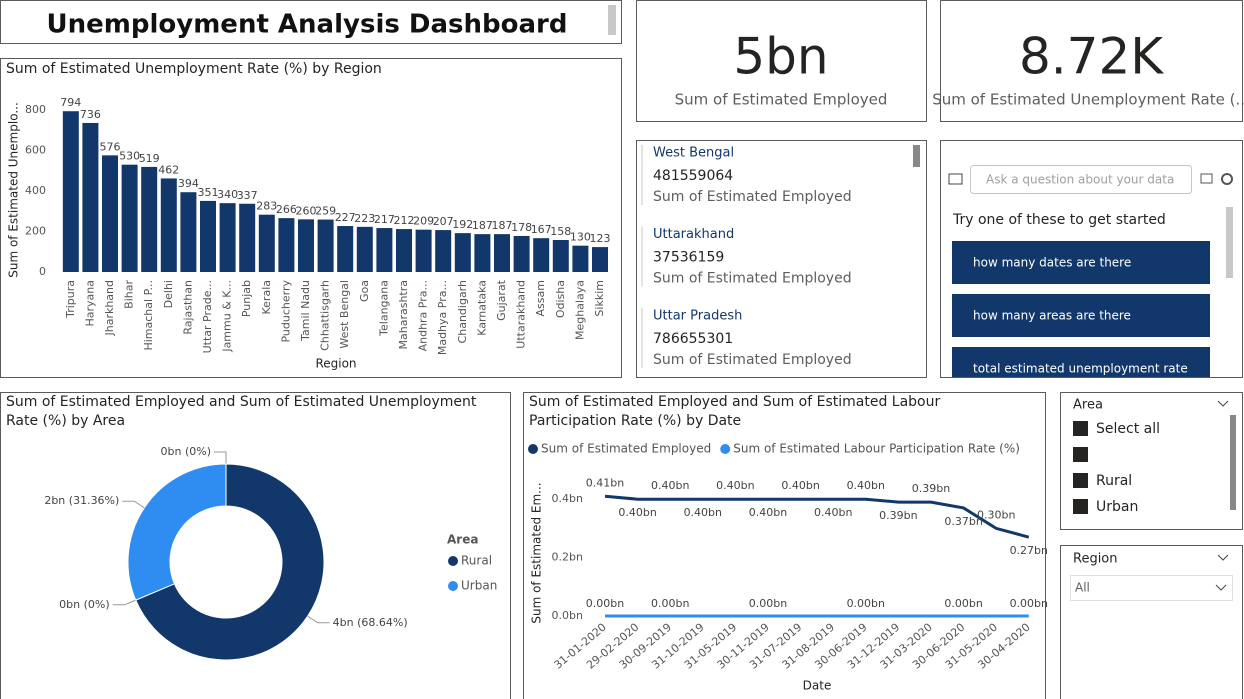  I want to click on data-label: 207, so click(443, 221).